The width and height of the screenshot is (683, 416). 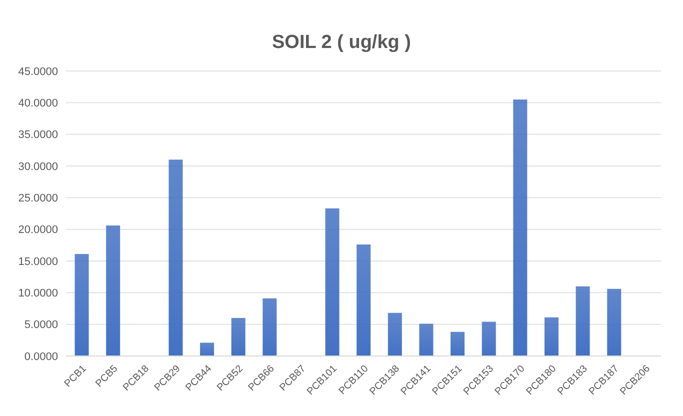 I want to click on y-tick-label: 20.0000, so click(x=38, y=230).